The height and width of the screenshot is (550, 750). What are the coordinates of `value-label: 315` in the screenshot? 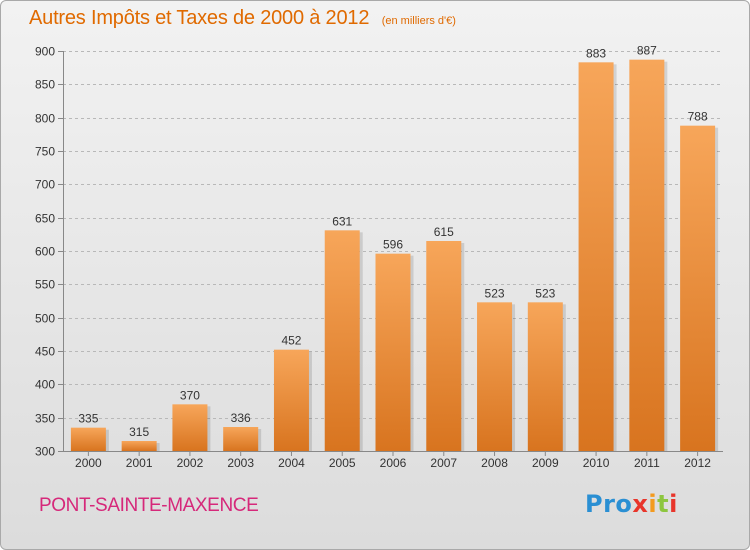 It's located at (139, 432).